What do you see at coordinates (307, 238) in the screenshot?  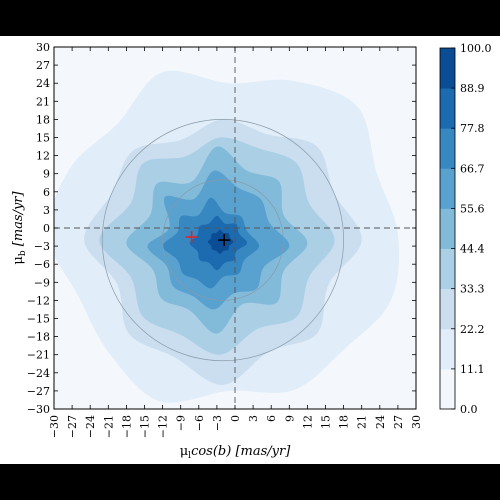 I see `x-tick: 12` at bounding box center [307, 238].